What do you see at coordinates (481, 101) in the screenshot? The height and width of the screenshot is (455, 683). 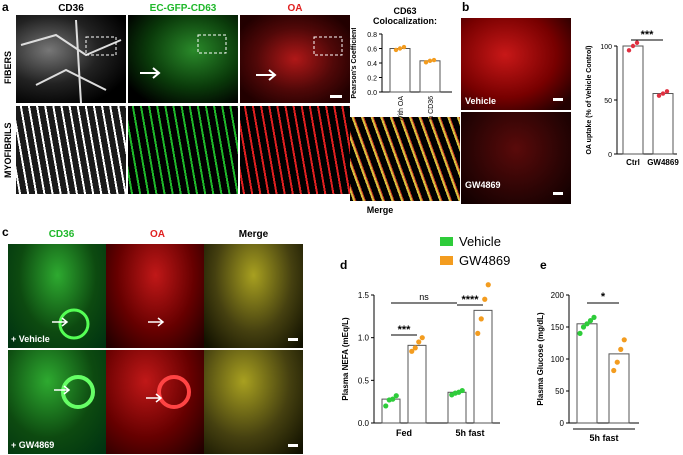 I see `tag-vehicle: Vehicle` at bounding box center [481, 101].